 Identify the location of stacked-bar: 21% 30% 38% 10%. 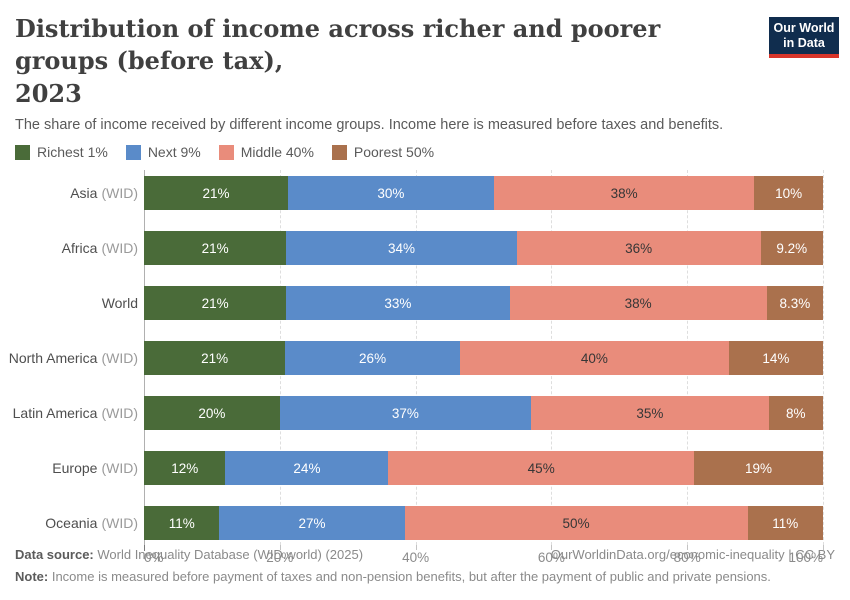
(483, 193).